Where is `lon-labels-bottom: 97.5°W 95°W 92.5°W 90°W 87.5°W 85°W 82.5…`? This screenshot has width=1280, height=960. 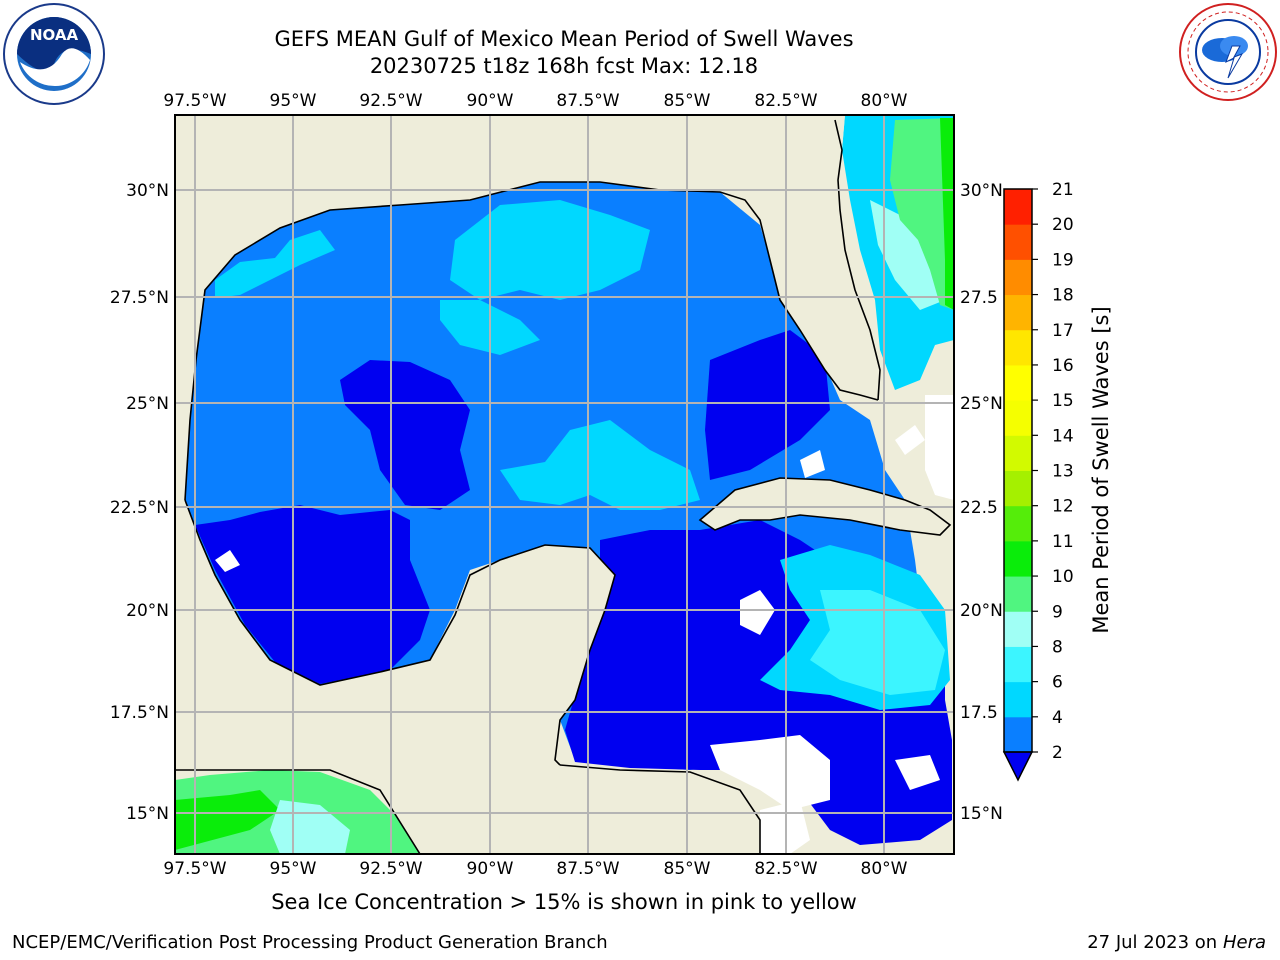 lon-labels-bottom: 97.5°W 95°W 92.5°W 90°W 87.5°W 85°W 82.5… is located at coordinates (535, 869).